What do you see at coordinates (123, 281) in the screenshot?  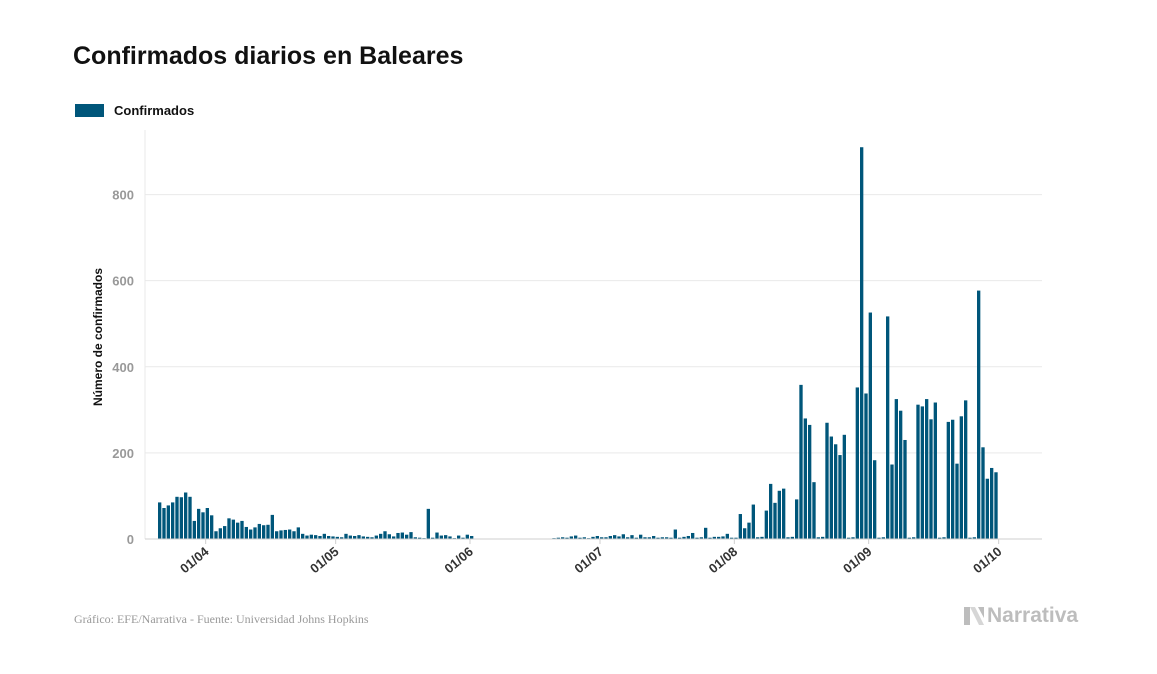 I see `y-tick-label: 600` at bounding box center [123, 281].